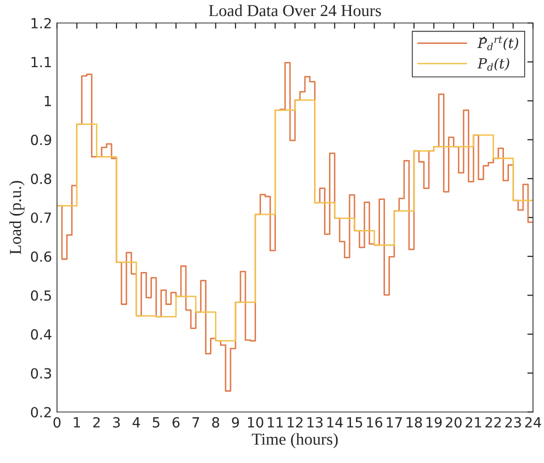  Describe the element at coordinates (41, 62) in the screenshot. I see `y-tick-label: 1.1` at that location.